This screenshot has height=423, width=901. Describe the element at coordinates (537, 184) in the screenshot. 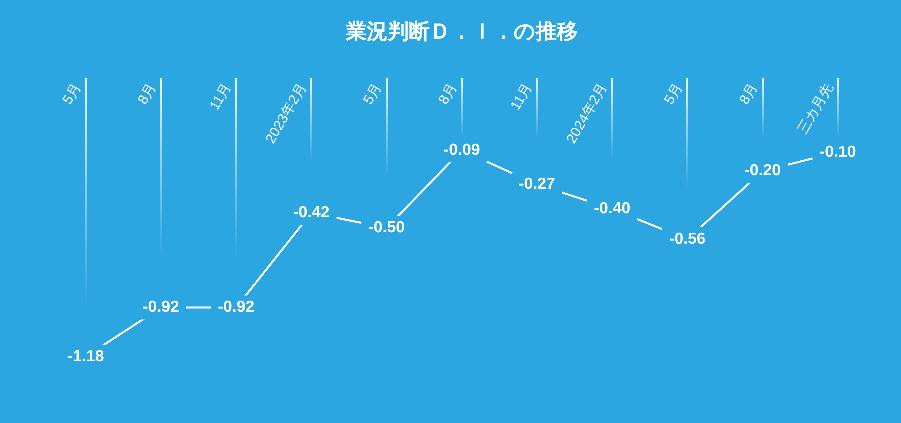

I see `data-label: -0.27` at that location.